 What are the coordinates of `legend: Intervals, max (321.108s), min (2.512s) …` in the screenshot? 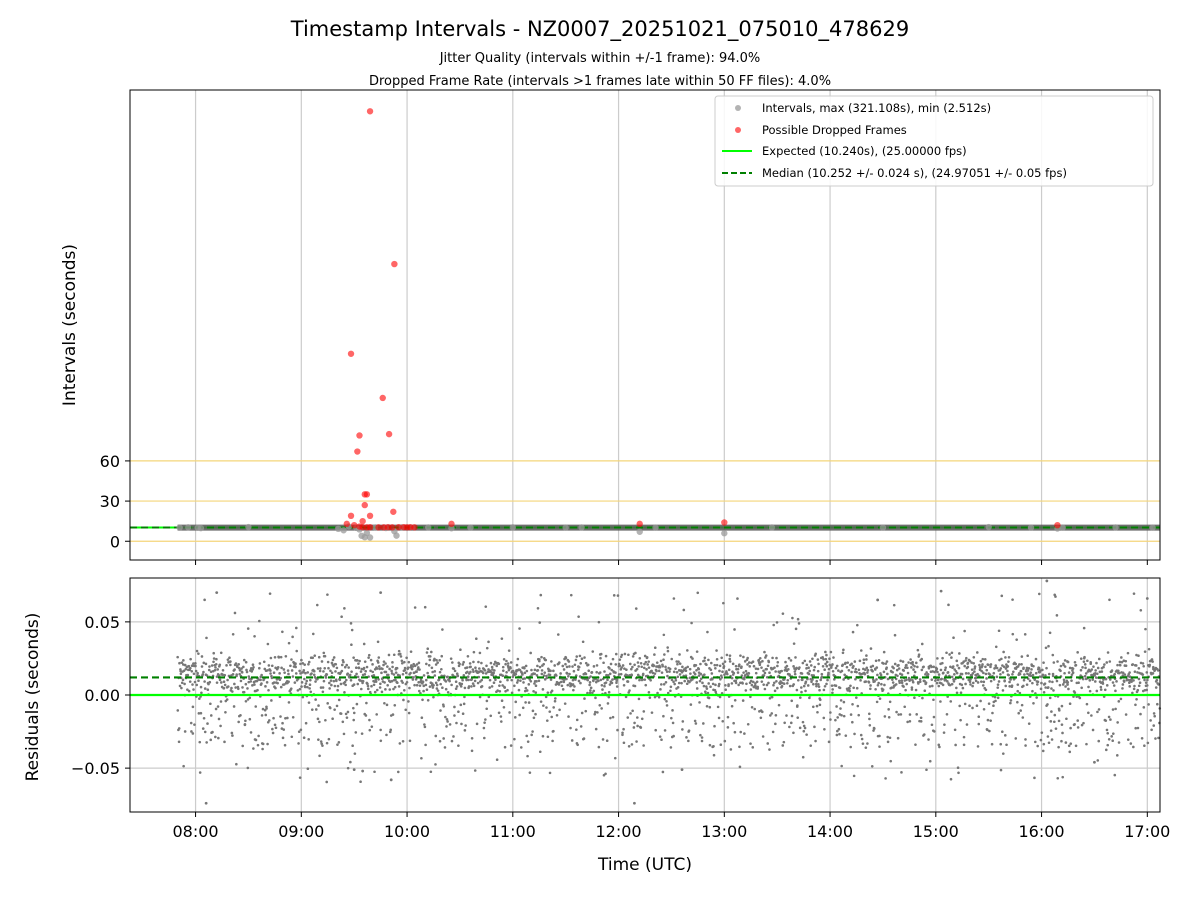 It's located at (934, 141).